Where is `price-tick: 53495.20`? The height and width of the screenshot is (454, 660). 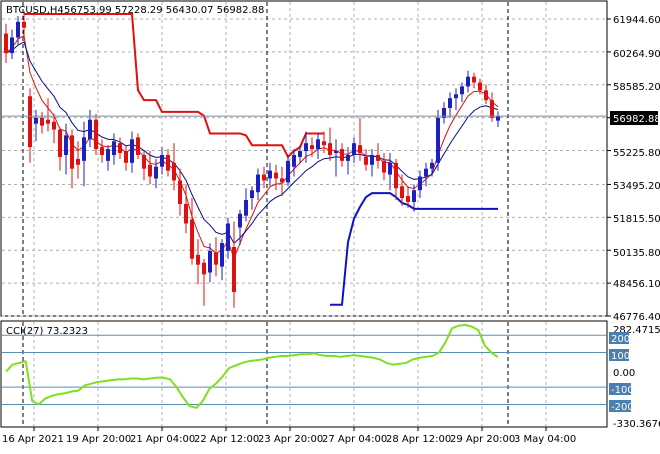
price-tick: 53495.20 is located at coordinates (636, 186).